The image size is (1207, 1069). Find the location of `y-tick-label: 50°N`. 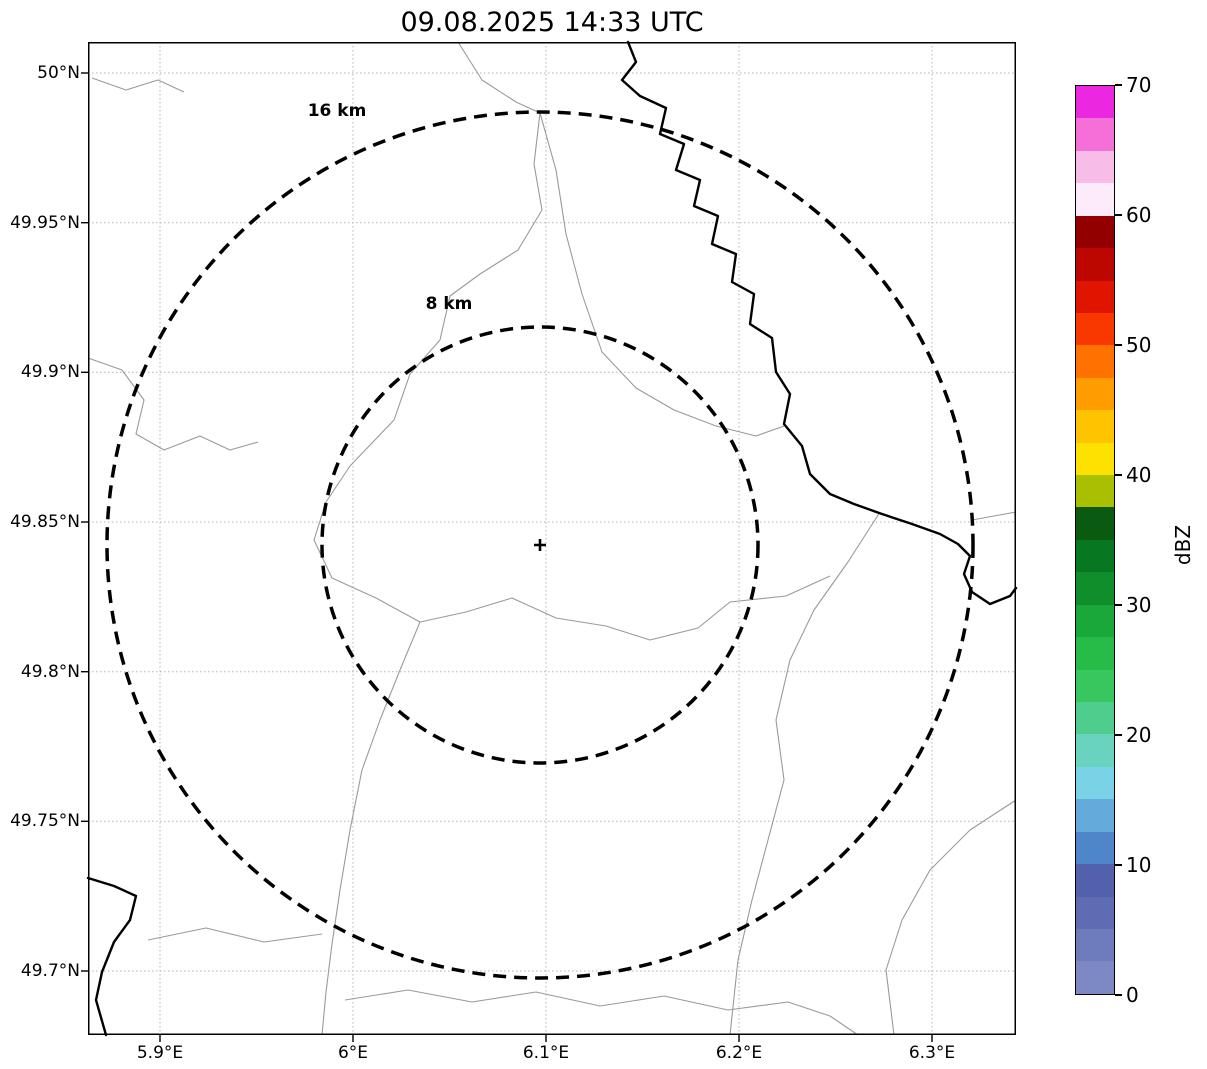

y-tick-label: 50°N is located at coordinates (58, 73).